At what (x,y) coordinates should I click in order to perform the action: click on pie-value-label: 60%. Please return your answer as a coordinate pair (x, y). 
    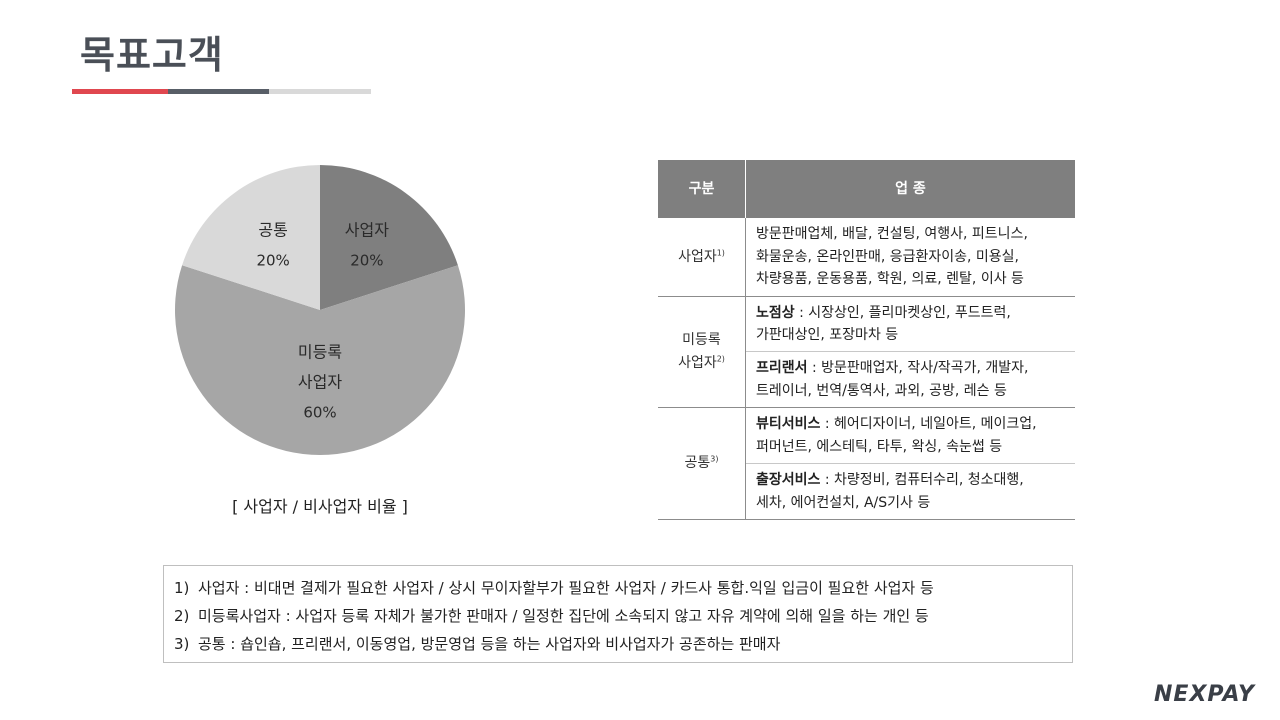
    Looking at the image, I should click on (319, 413).